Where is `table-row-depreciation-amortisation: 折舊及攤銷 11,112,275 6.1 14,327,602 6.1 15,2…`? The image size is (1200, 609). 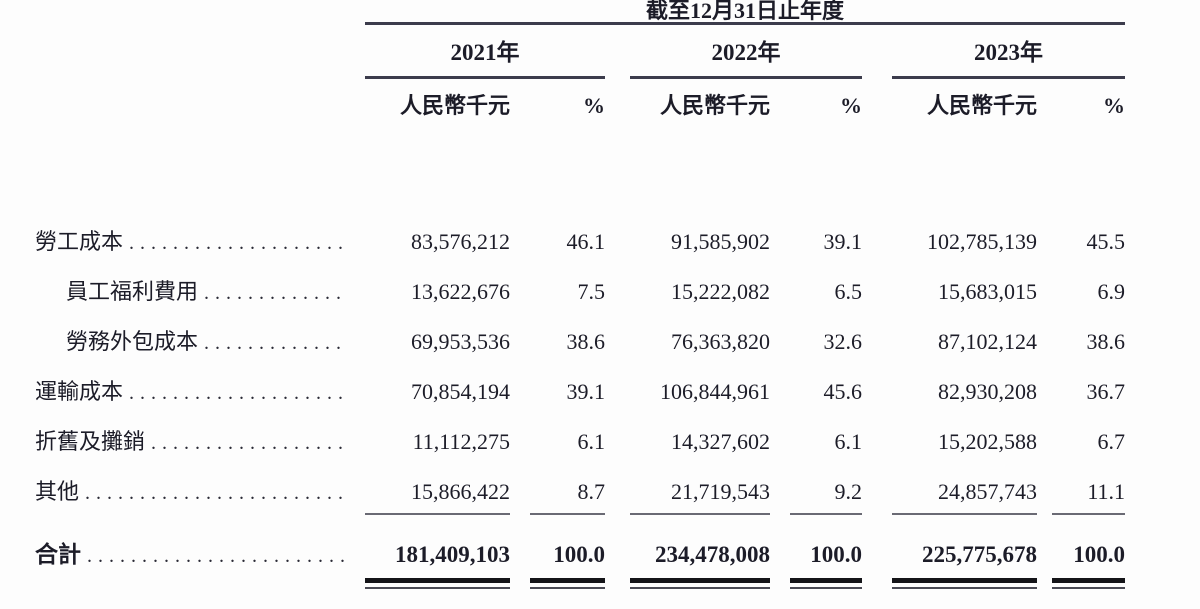 table-row-depreciation-amortisation: 折舊及攤銷 11,112,275 6.1 14,327,602 6.1 15,2… is located at coordinates (600, 436).